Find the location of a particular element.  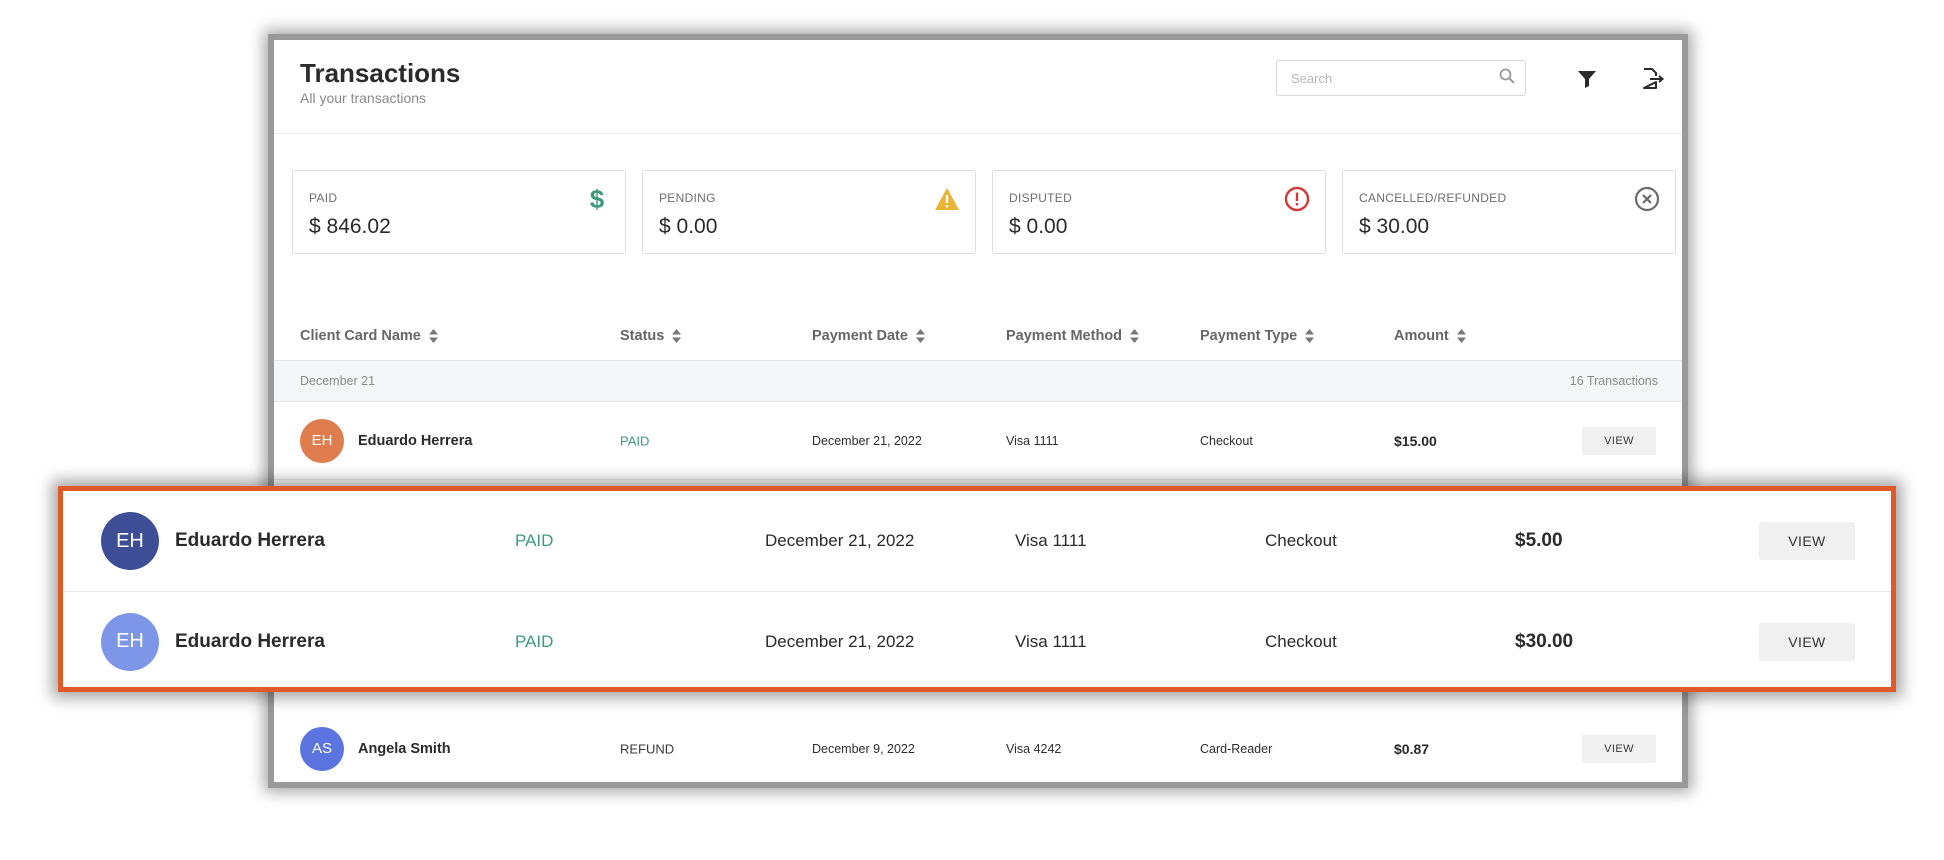

column-amount: Amount is located at coordinates (1430, 336).